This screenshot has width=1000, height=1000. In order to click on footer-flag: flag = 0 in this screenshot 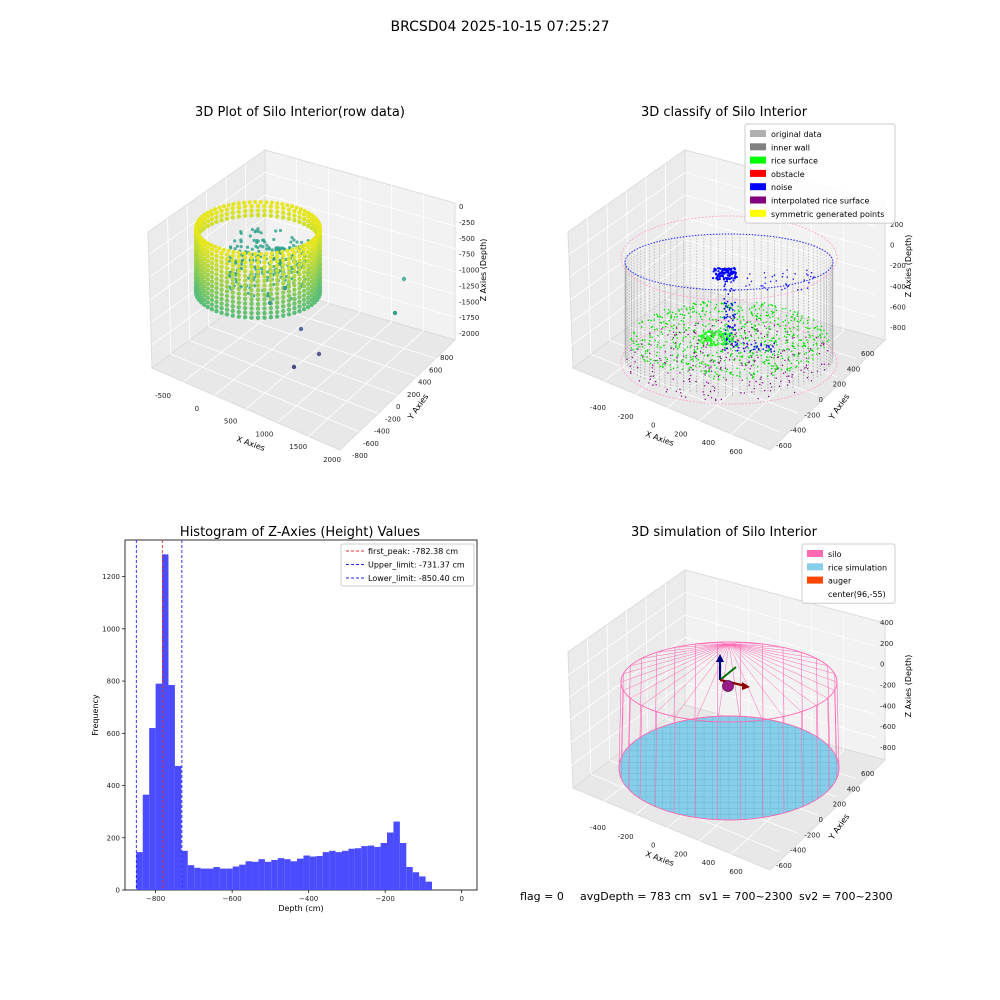, I will do `click(542, 896)`.